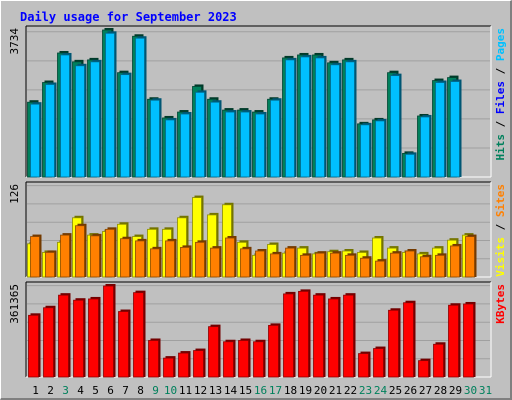 The width and height of the screenshot is (512, 400). I want to click on legend-item-kbytes: KBytes, so click(500, 304).